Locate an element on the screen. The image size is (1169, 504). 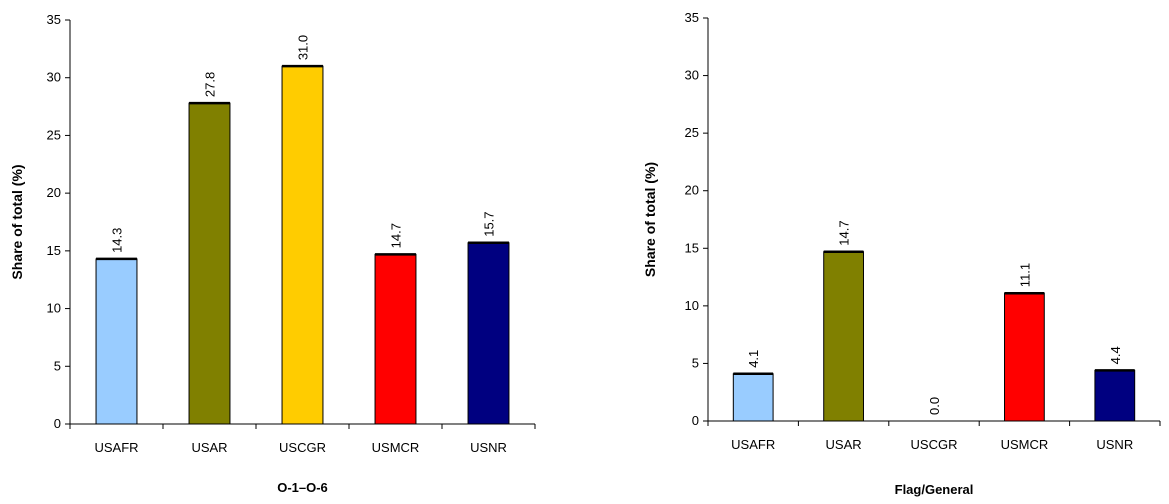
data-label-usnr: 15.7 is located at coordinates (489, 223).